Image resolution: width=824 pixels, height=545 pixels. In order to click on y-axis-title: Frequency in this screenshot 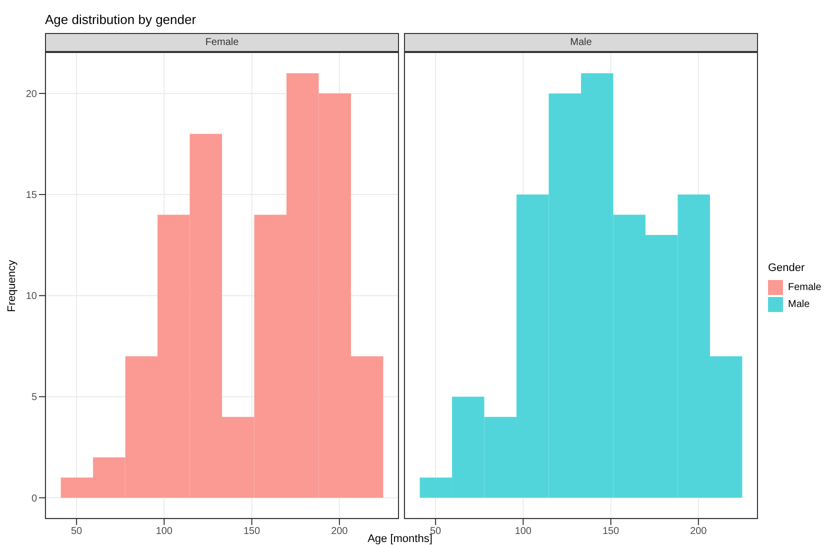, I will do `click(12, 286)`.